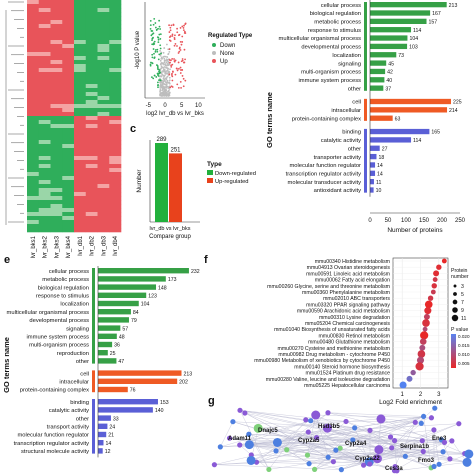  Describe the element at coordinates (309, 441) in the screenshot. I see `network-node-label: Cyp2a5` at that location.